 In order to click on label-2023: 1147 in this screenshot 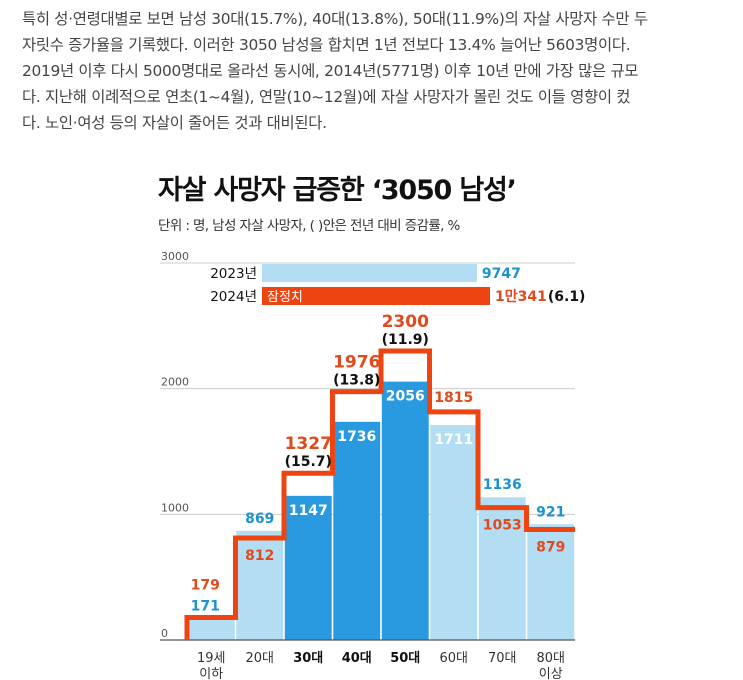, I will do `click(308, 511)`.